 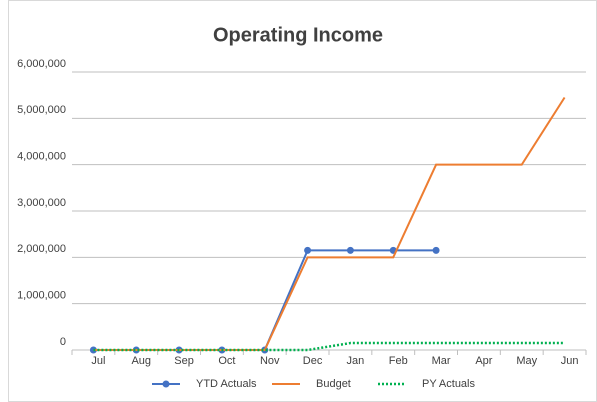 What do you see at coordinates (141, 361) in the screenshot?
I see `x-tick-label: Aug` at bounding box center [141, 361].